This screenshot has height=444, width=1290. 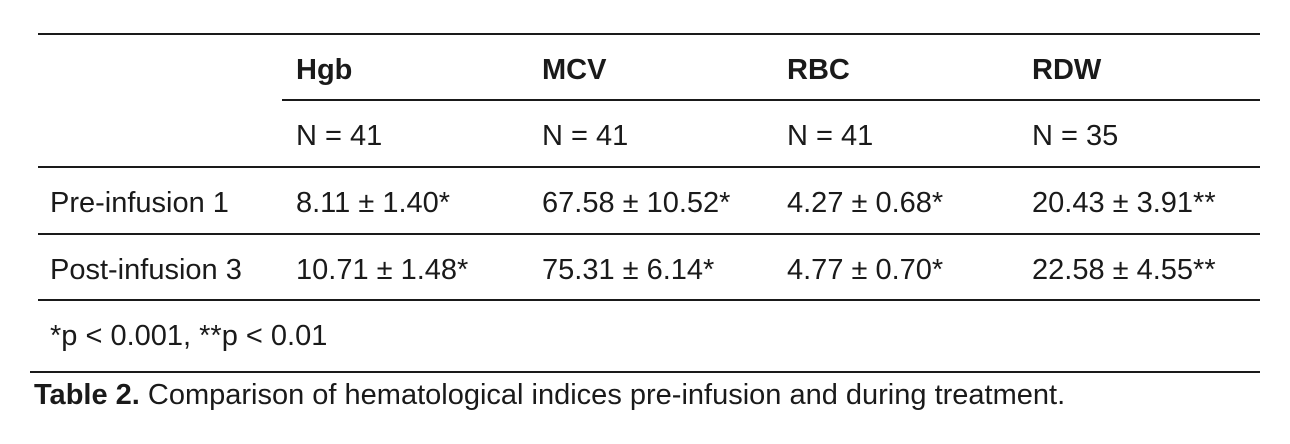 I want to click on row-label-post-infusion: Post-infusion 3, so click(x=146, y=270).